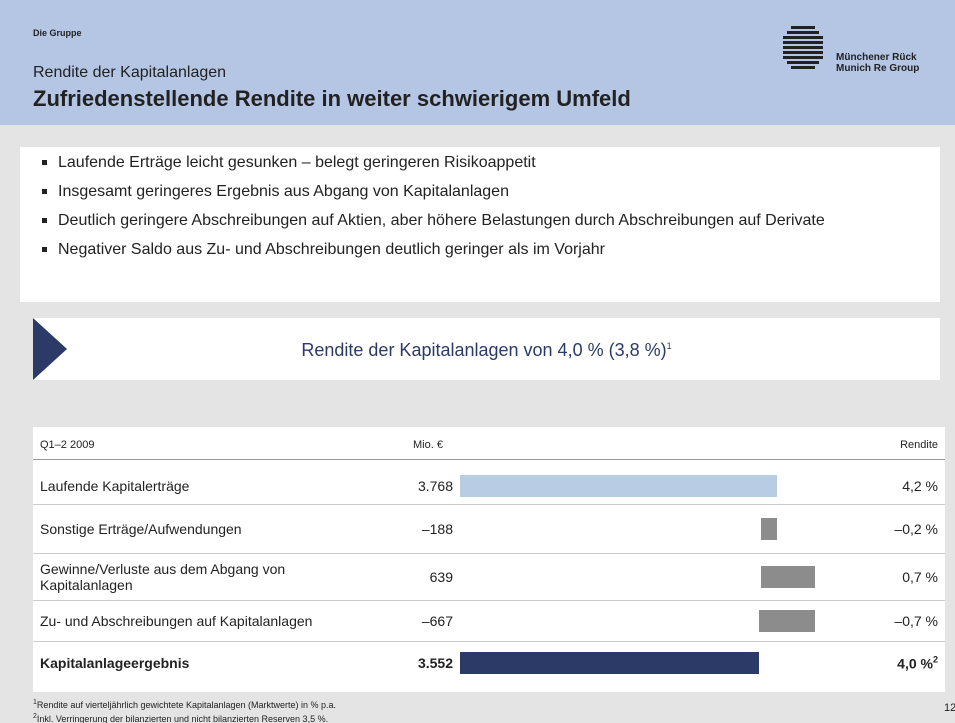 The image size is (955, 723). I want to click on logo-text: Münchener Rück Munich Re Group, so click(877, 63).